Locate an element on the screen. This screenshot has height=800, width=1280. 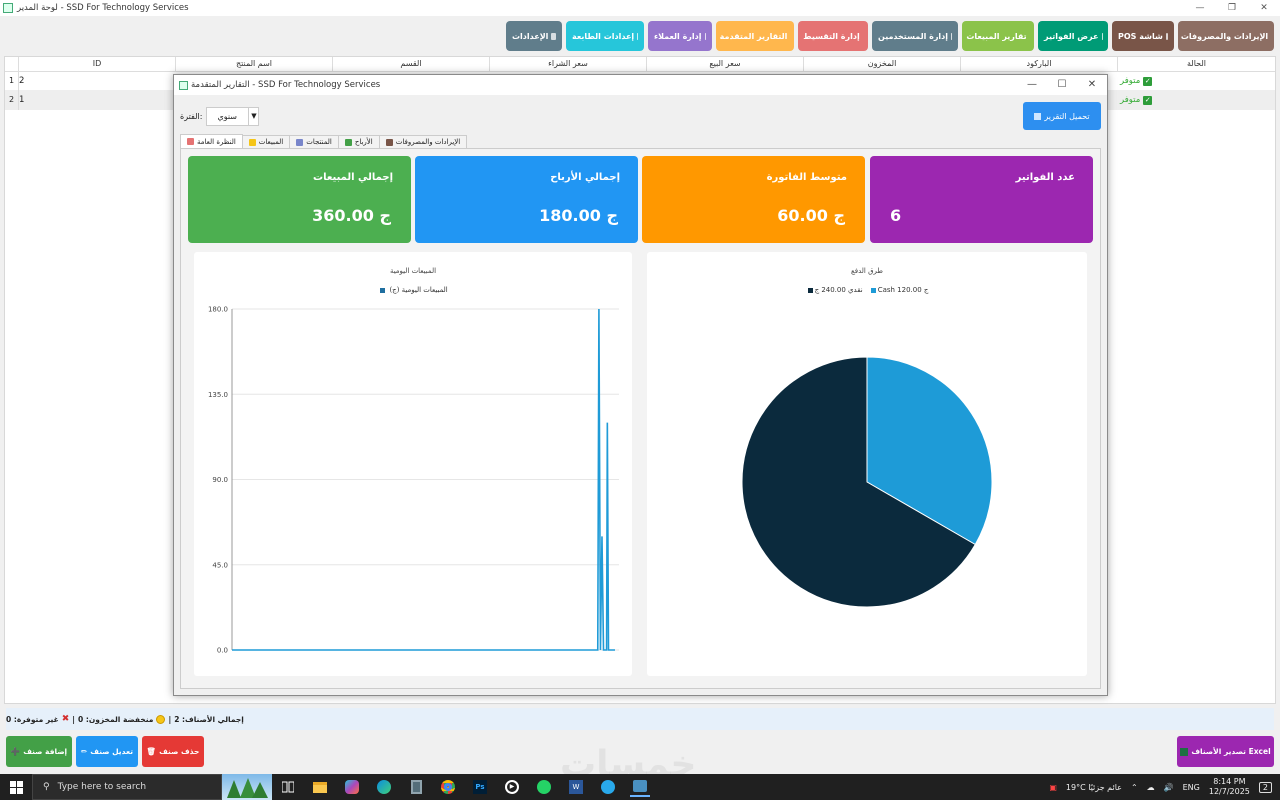
export-excel-button: تصدير الأصناف Excel is located at coordinates (1225, 751).